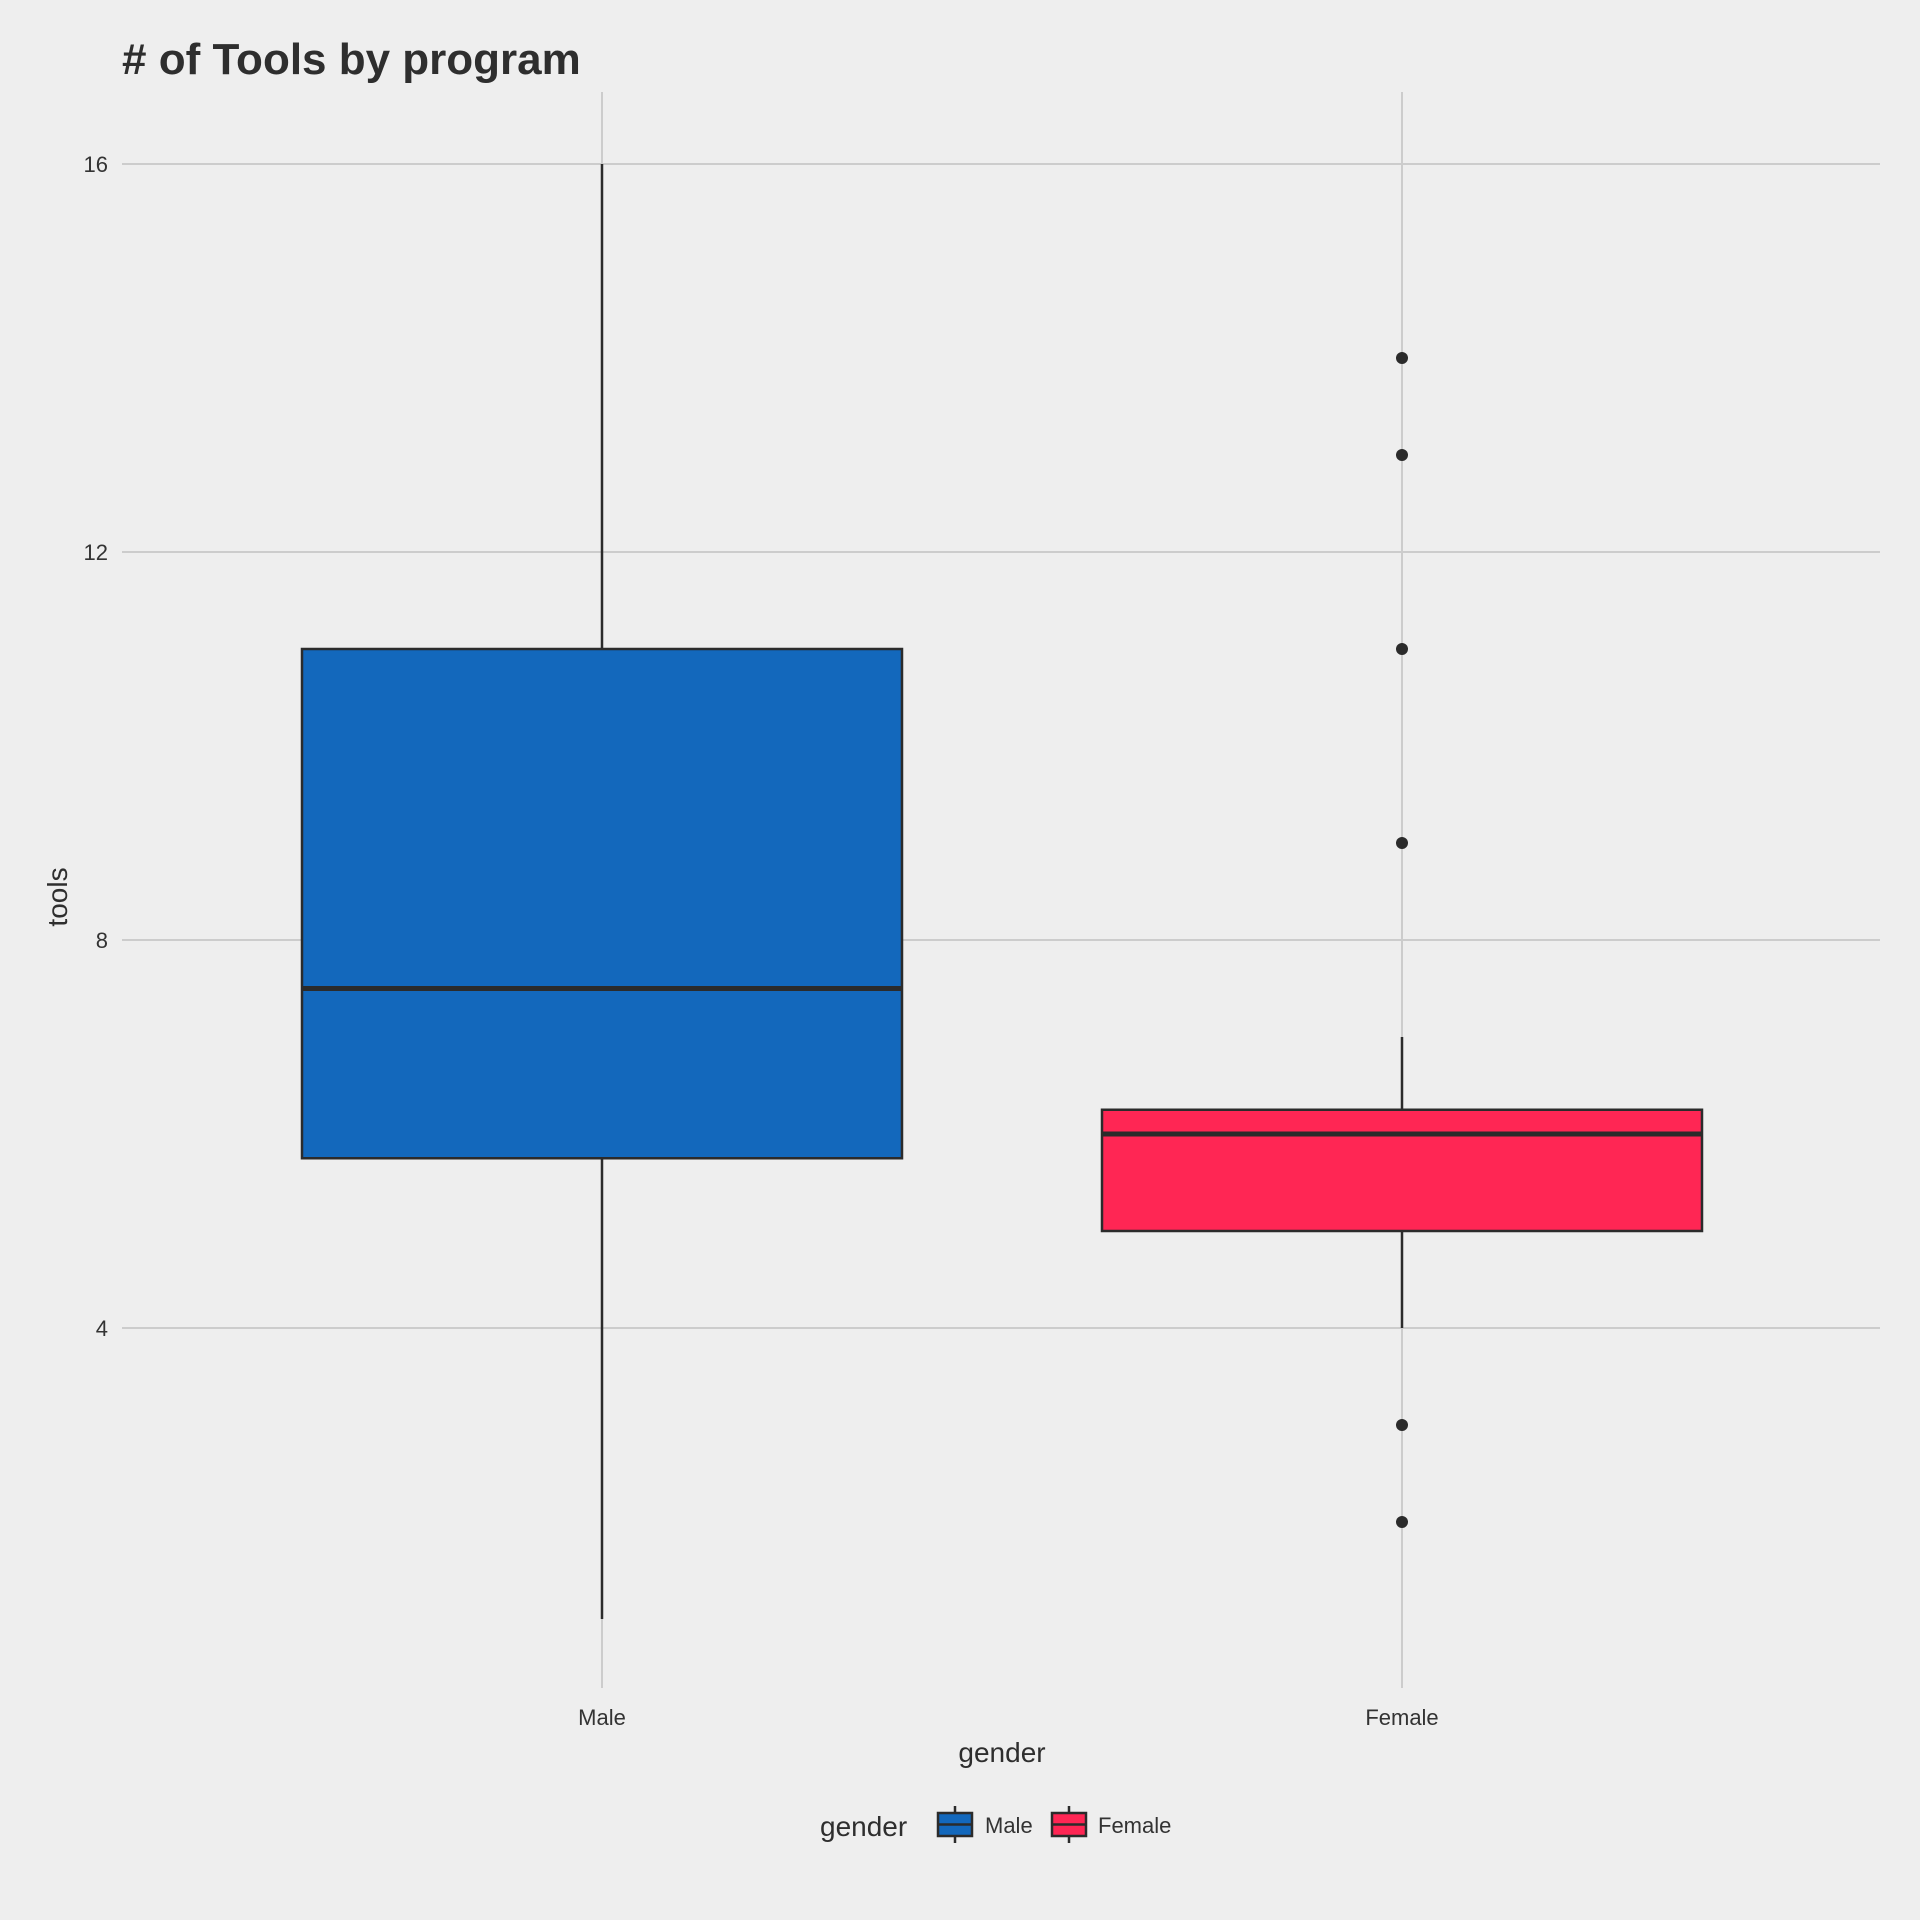  What do you see at coordinates (96, 164) in the screenshot?
I see `y-tick-label: 16` at bounding box center [96, 164].